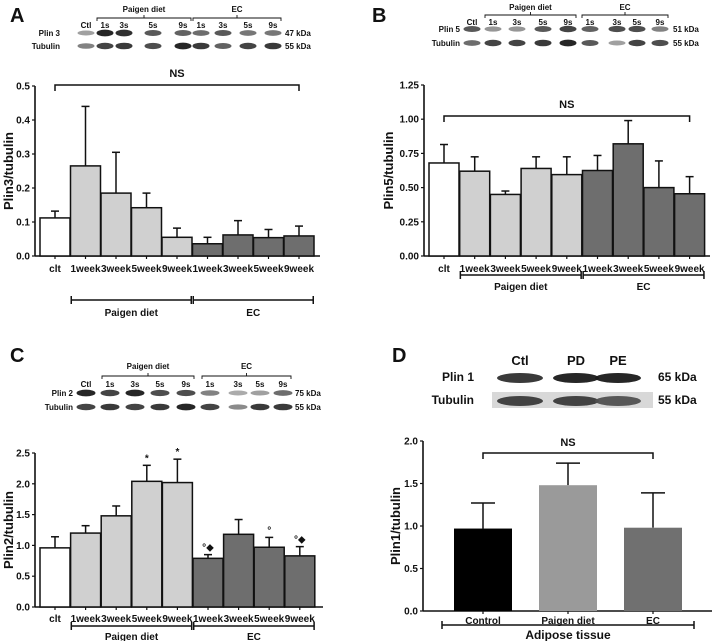 The image size is (713, 641). Describe the element at coordinates (567, 443) in the screenshot. I see `ns-label: NS` at that location.